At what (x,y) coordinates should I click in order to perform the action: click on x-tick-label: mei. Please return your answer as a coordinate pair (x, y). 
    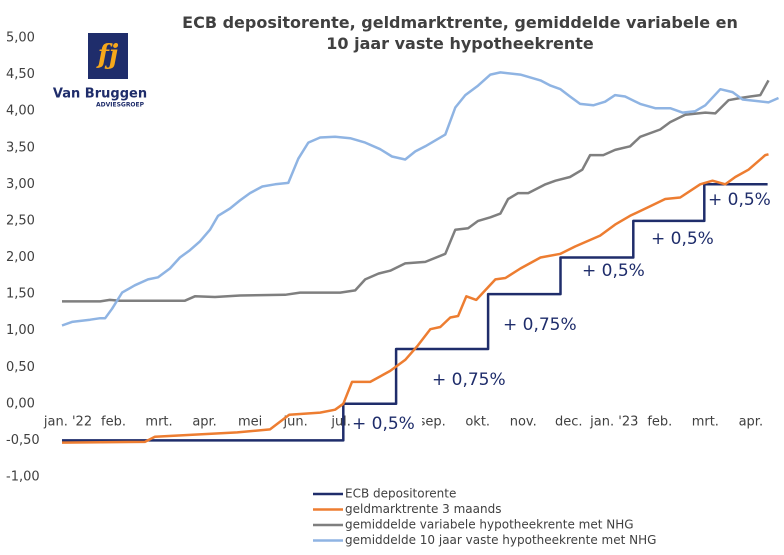
    Looking at the image, I should click on (250, 421).